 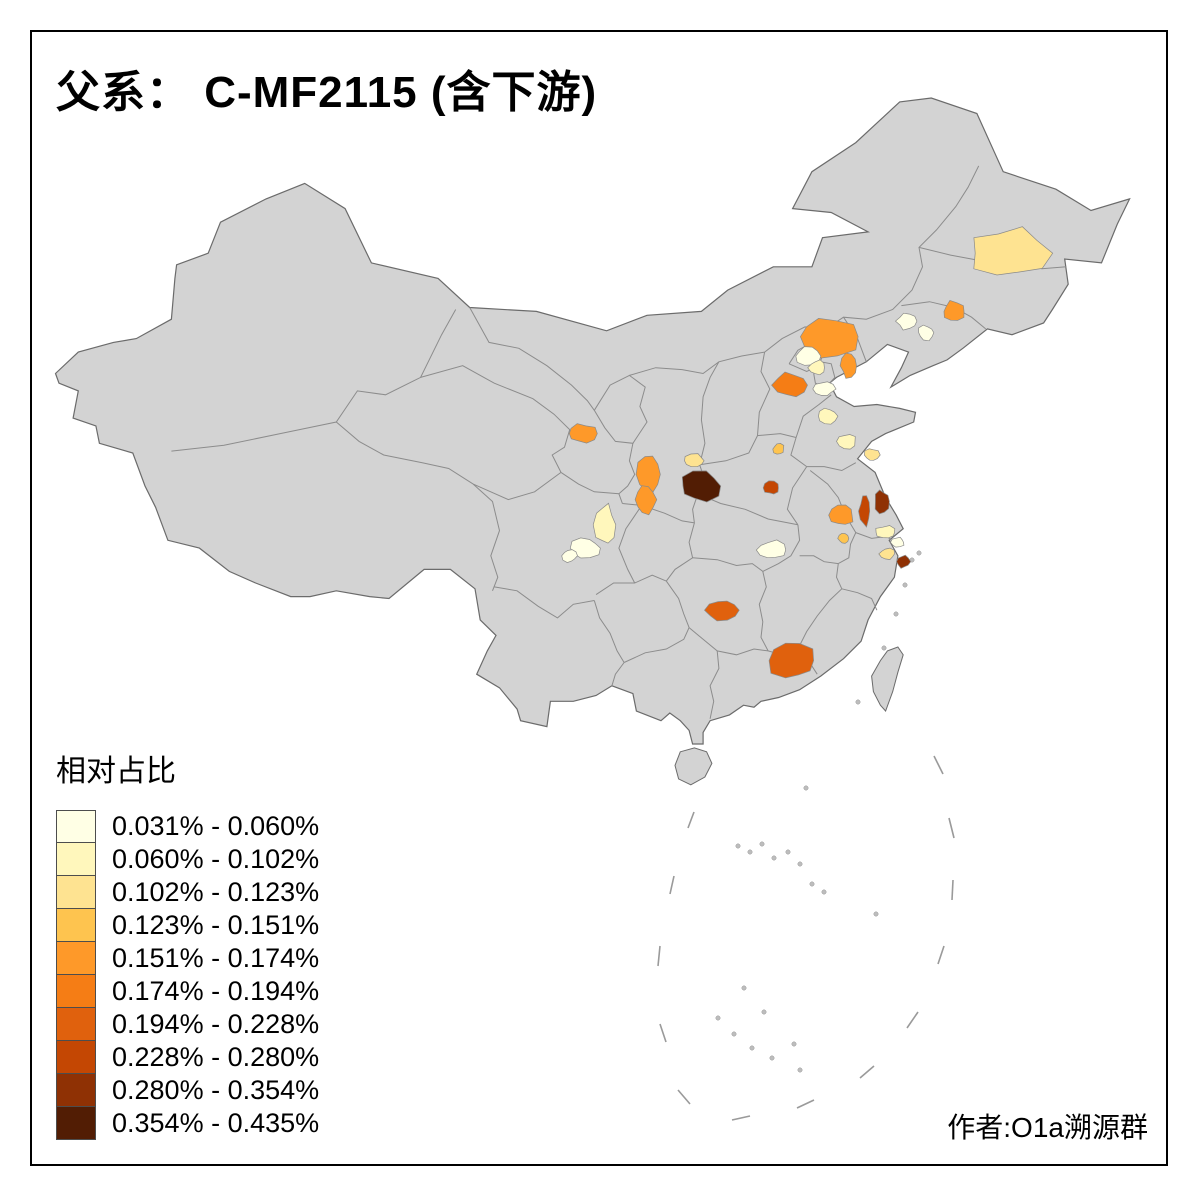 What do you see at coordinates (216, 1090) in the screenshot?
I see `legend-label: 0.280% - 0.354%` at bounding box center [216, 1090].